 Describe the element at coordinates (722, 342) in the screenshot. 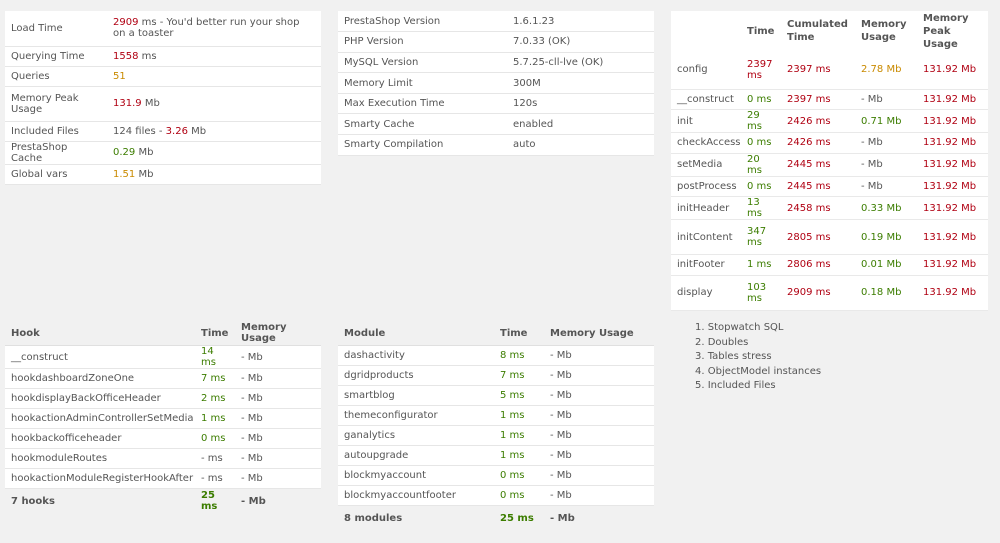

I see `link-doubles: 2. Doubles` at that location.